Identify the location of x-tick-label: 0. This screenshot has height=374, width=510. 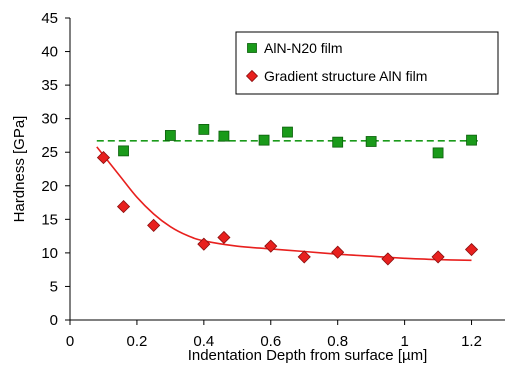
(70, 341).